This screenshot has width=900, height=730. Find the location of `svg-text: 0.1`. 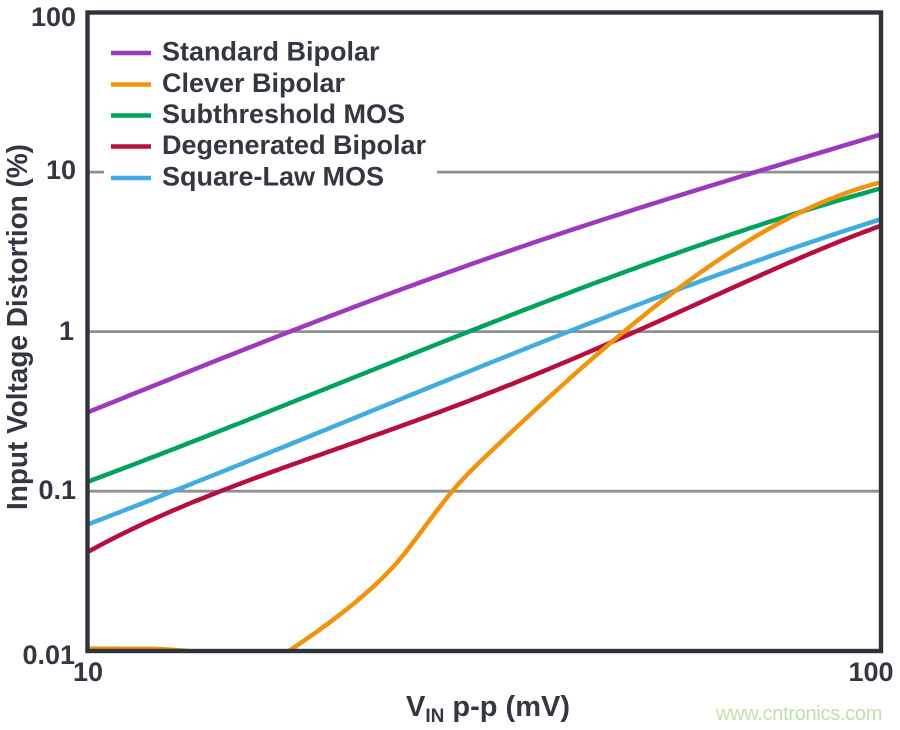

svg-text: 0.1 is located at coordinates (57, 490).